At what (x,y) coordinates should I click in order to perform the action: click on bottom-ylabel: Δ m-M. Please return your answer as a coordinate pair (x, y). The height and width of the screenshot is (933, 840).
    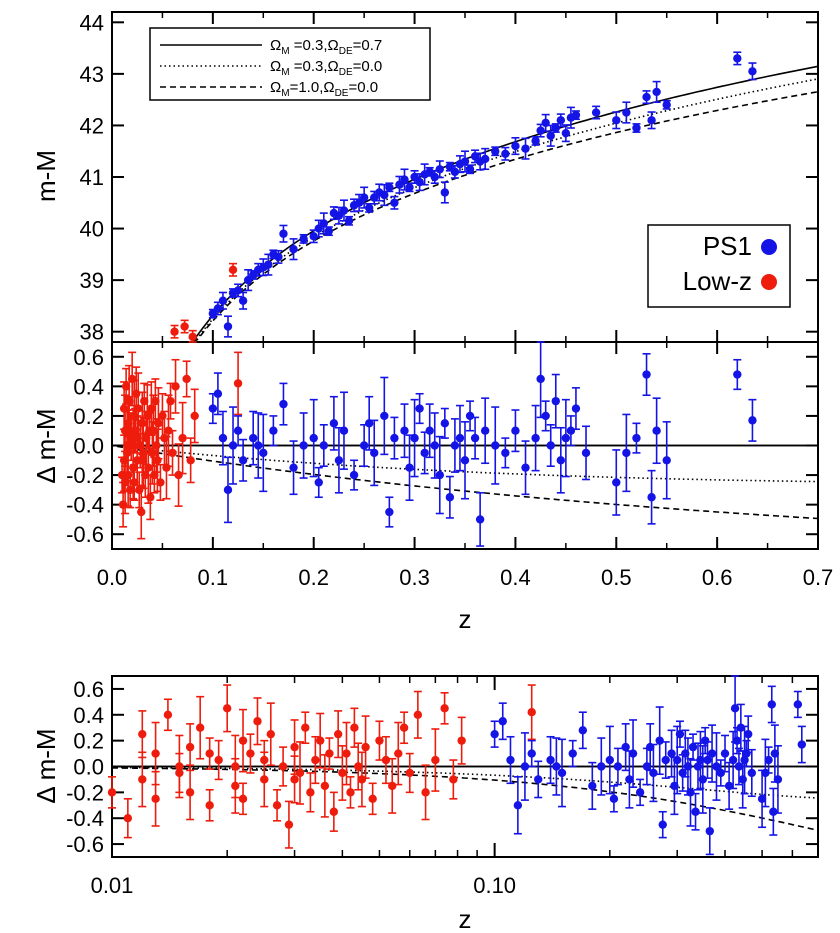
    Looking at the image, I should click on (46, 765).